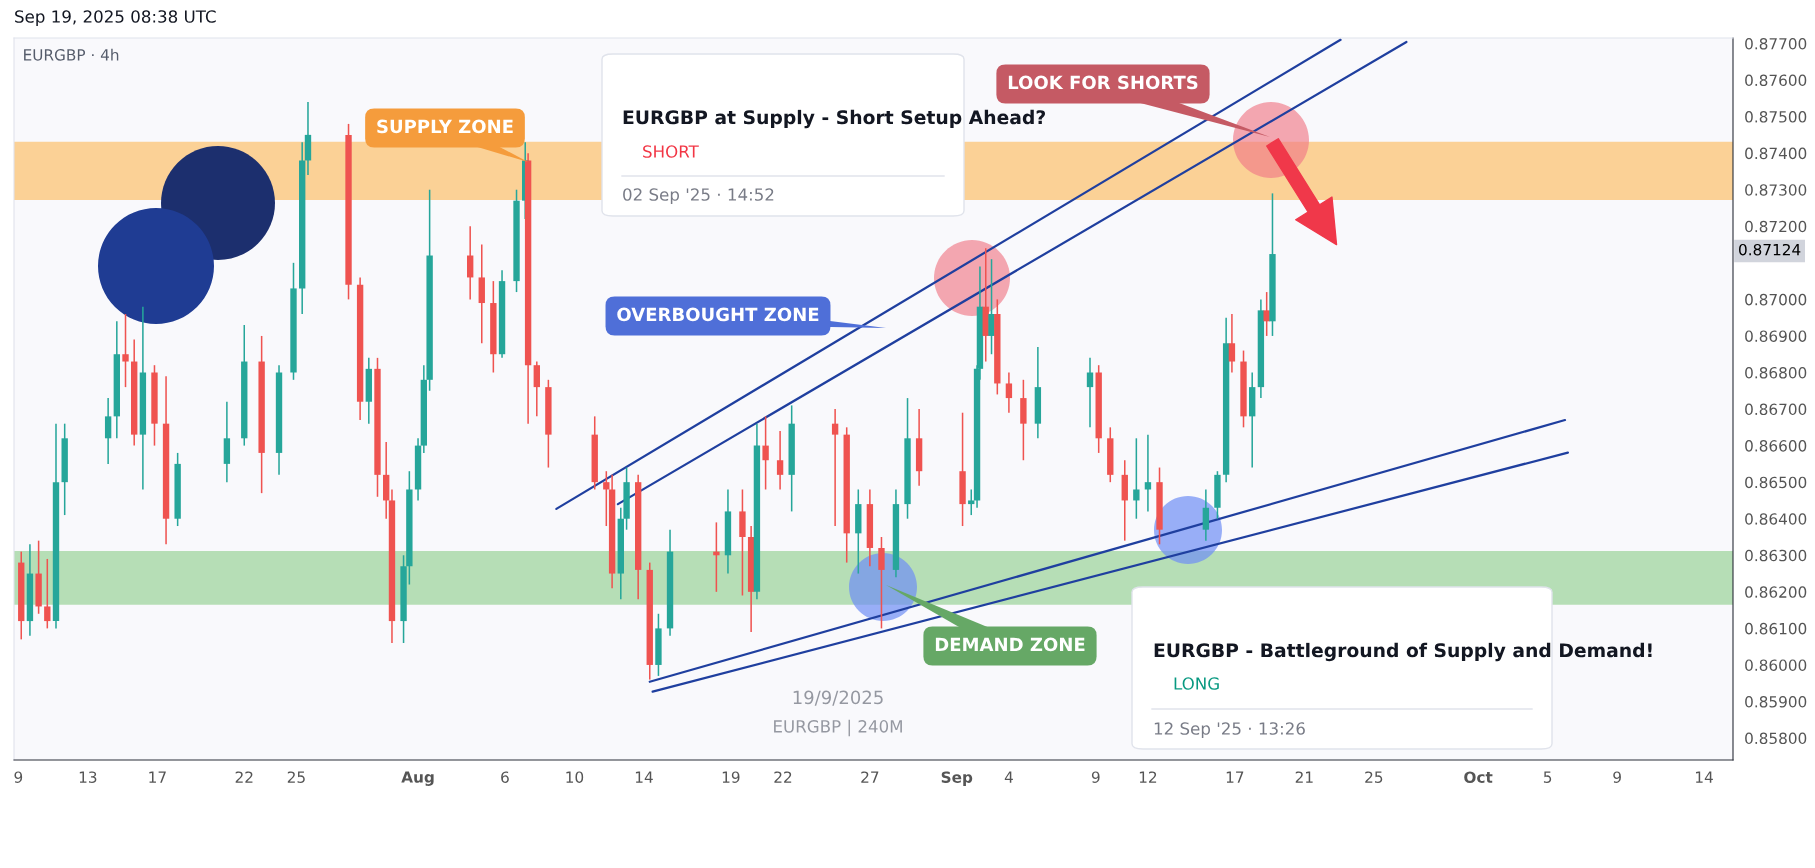  Describe the element at coordinates (1776, 226) in the screenshot. I see `y-tick-label: 0.87200` at that location.